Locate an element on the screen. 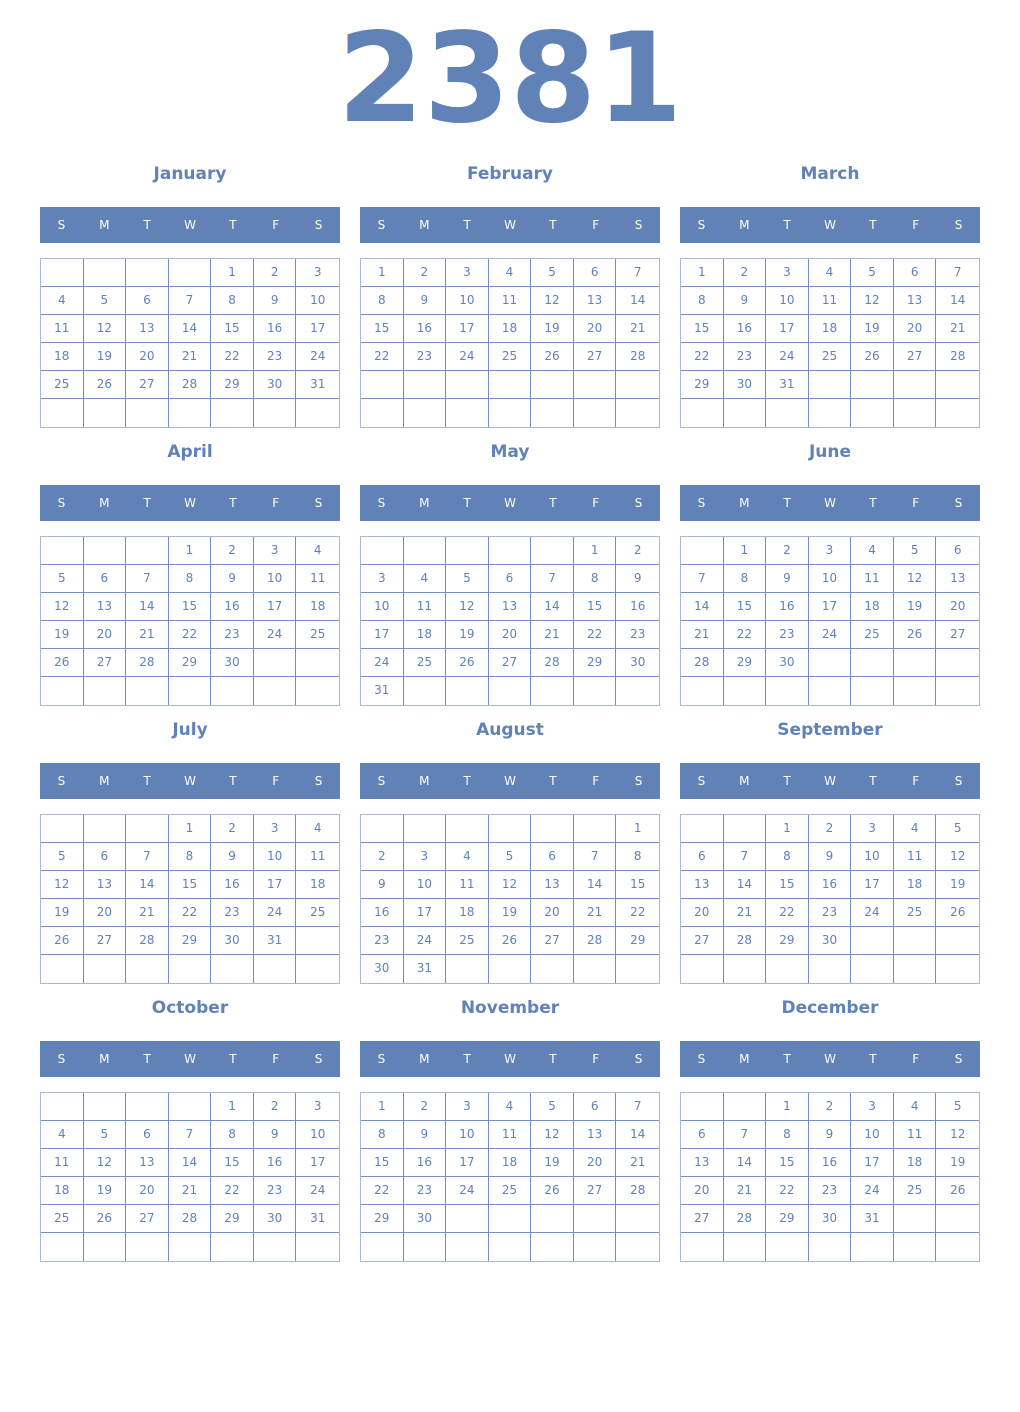 This screenshot has height=1412, width=1020. day-cell: 16 is located at coordinates (830, 885).